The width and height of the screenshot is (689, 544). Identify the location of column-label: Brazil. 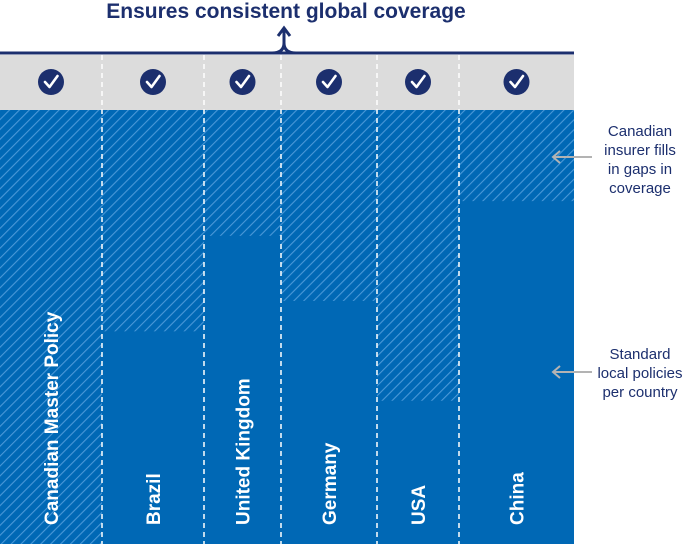
(154, 499).